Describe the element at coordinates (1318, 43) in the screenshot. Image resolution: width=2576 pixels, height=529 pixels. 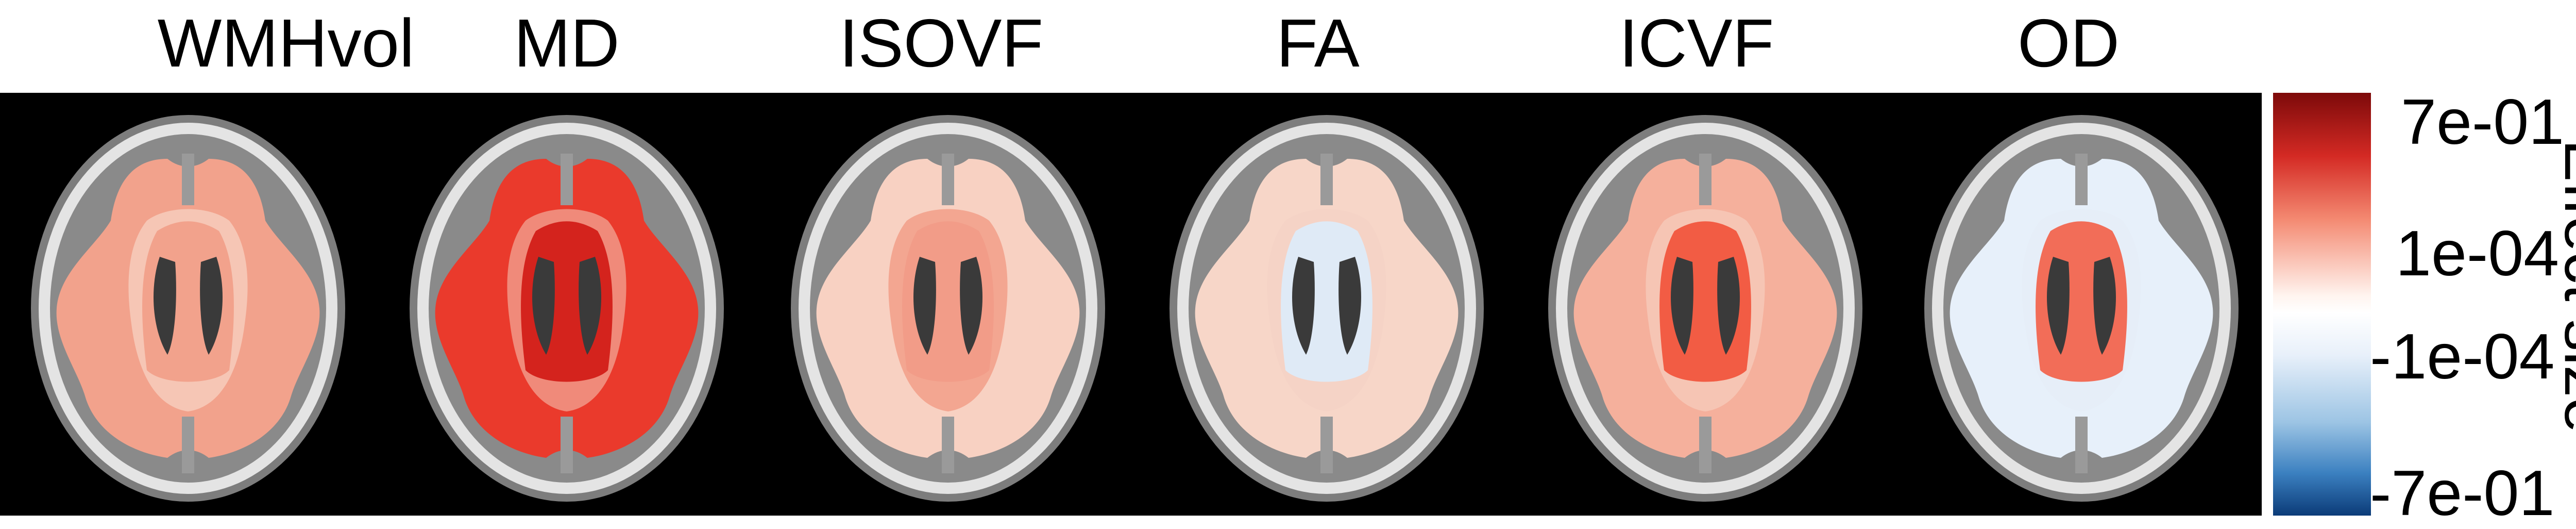
I see `panel-title-fa: FA` at that location.